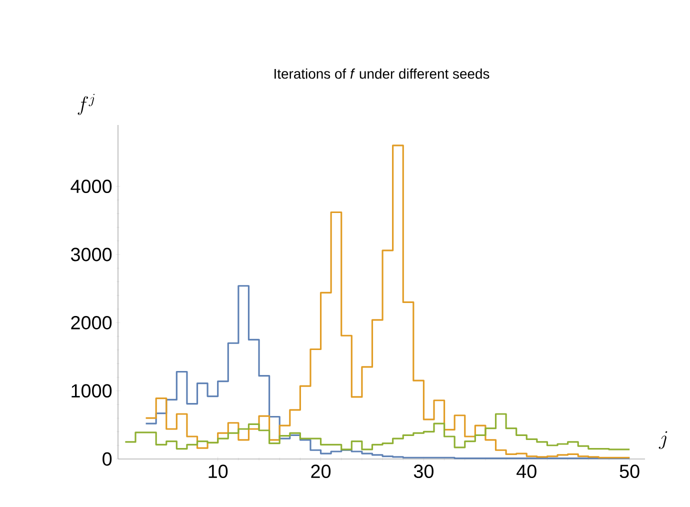 The image size is (690, 507). I want to click on y-tick-label: 2000, so click(91, 323).